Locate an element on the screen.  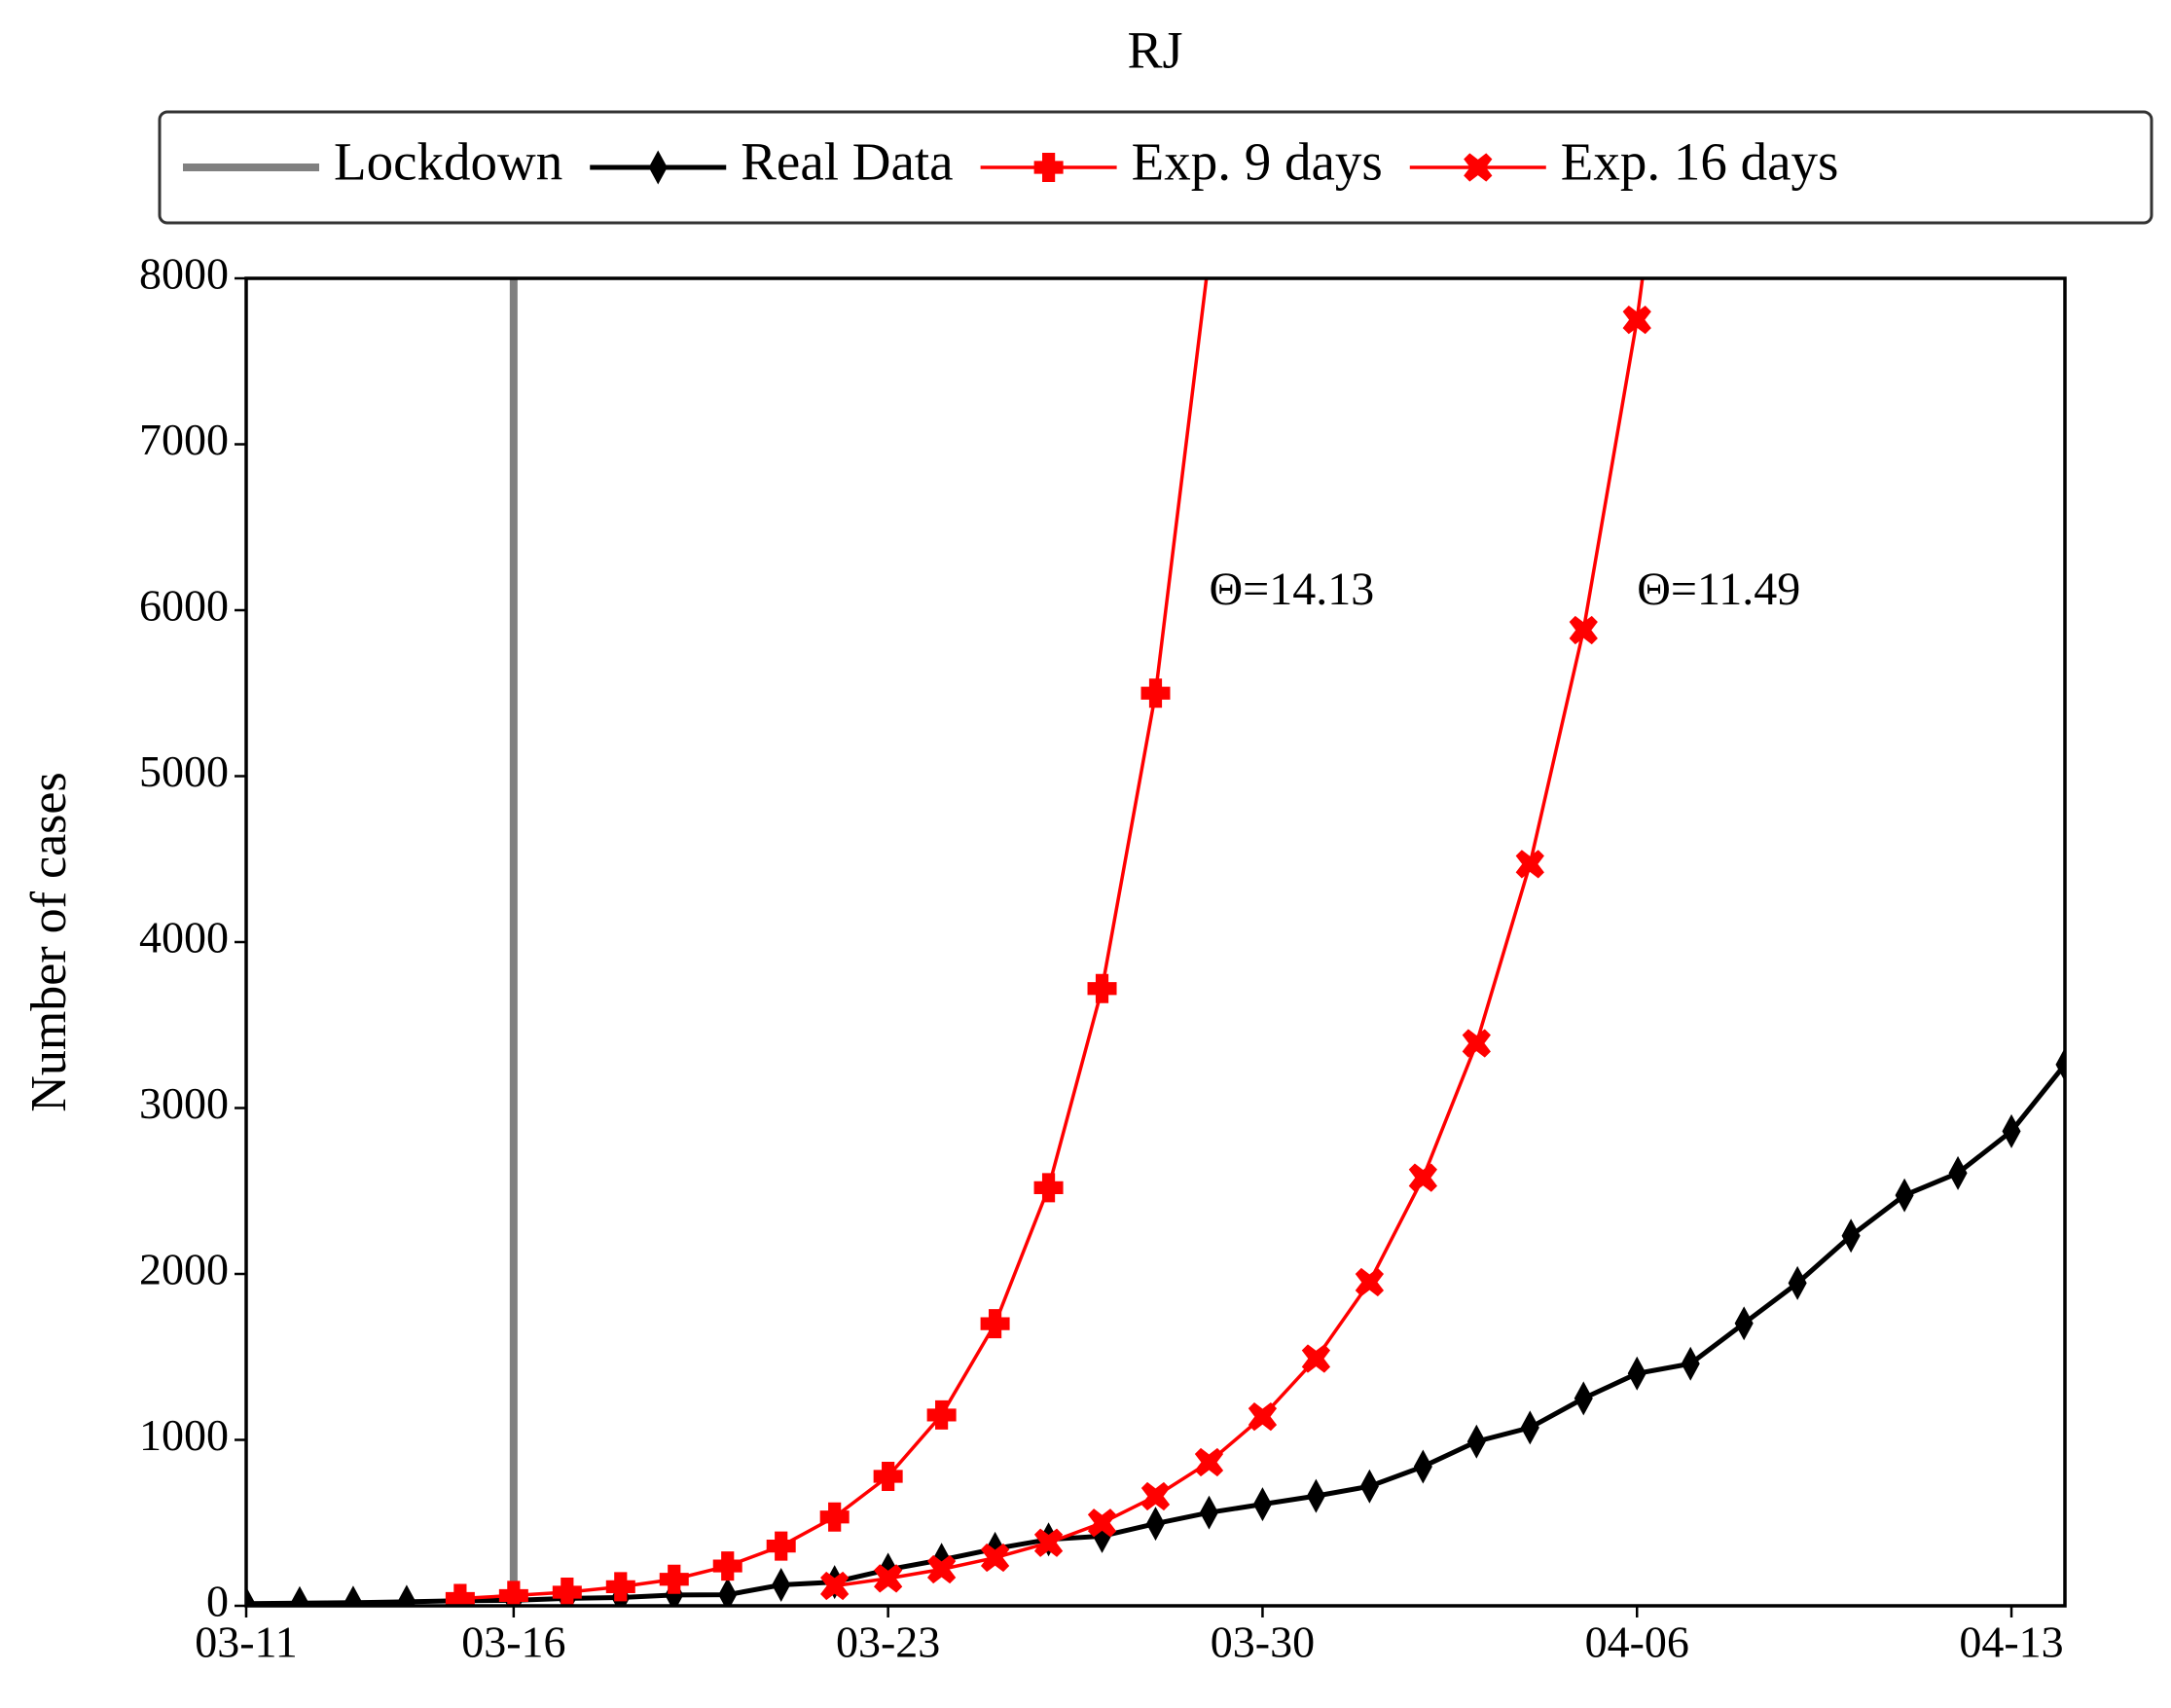
legend-label: Real Data is located at coordinates (847, 162).